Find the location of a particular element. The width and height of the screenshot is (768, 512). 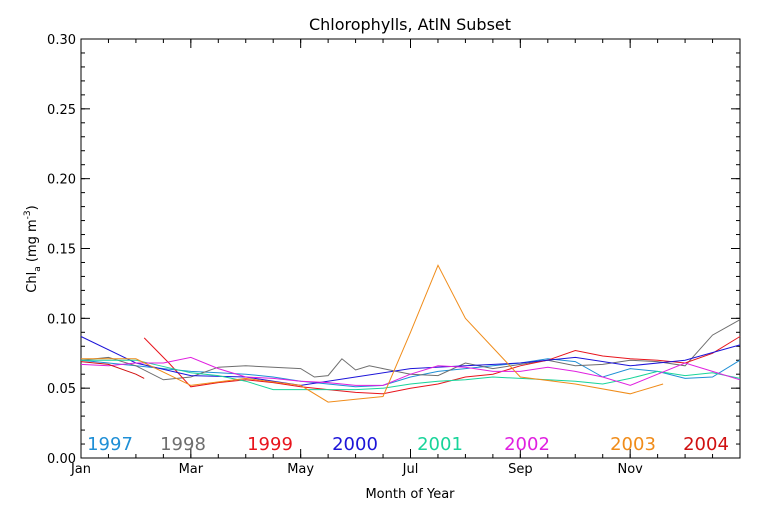

y-tick-label: 0.15 is located at coordinates (61, 250).